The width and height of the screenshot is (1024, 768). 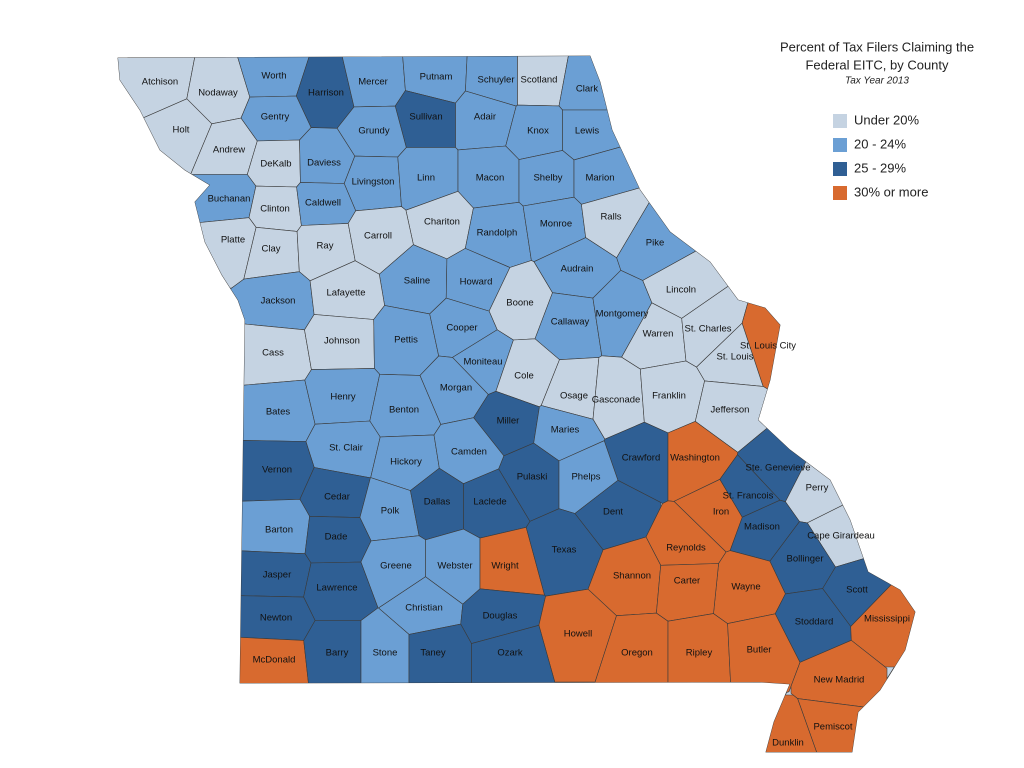 I want to click on county-label: Cooper, so click(x=461, y=328).